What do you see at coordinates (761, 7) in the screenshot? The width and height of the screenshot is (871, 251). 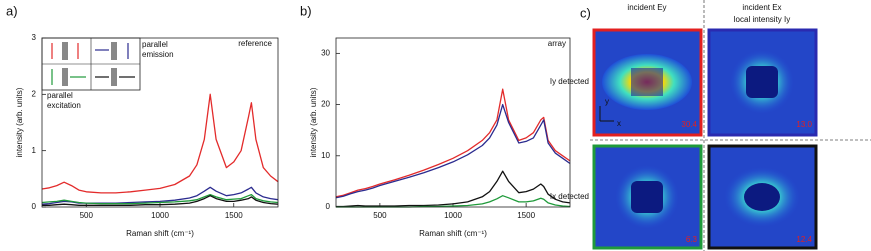 I see `column-label: incident Ex` at bounding box center [761, 7].